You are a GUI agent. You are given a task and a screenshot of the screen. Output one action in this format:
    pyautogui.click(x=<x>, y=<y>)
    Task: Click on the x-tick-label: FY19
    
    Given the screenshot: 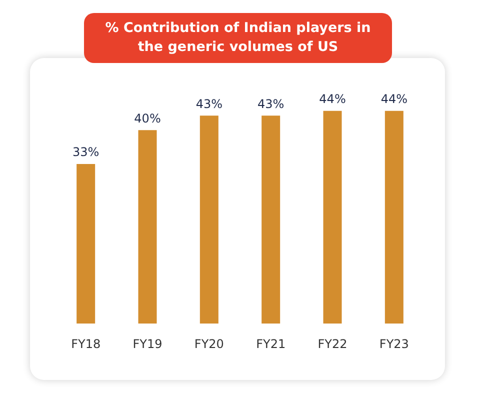 What is the action you would take?
    pyautogui.click(x=147, y=343)
    